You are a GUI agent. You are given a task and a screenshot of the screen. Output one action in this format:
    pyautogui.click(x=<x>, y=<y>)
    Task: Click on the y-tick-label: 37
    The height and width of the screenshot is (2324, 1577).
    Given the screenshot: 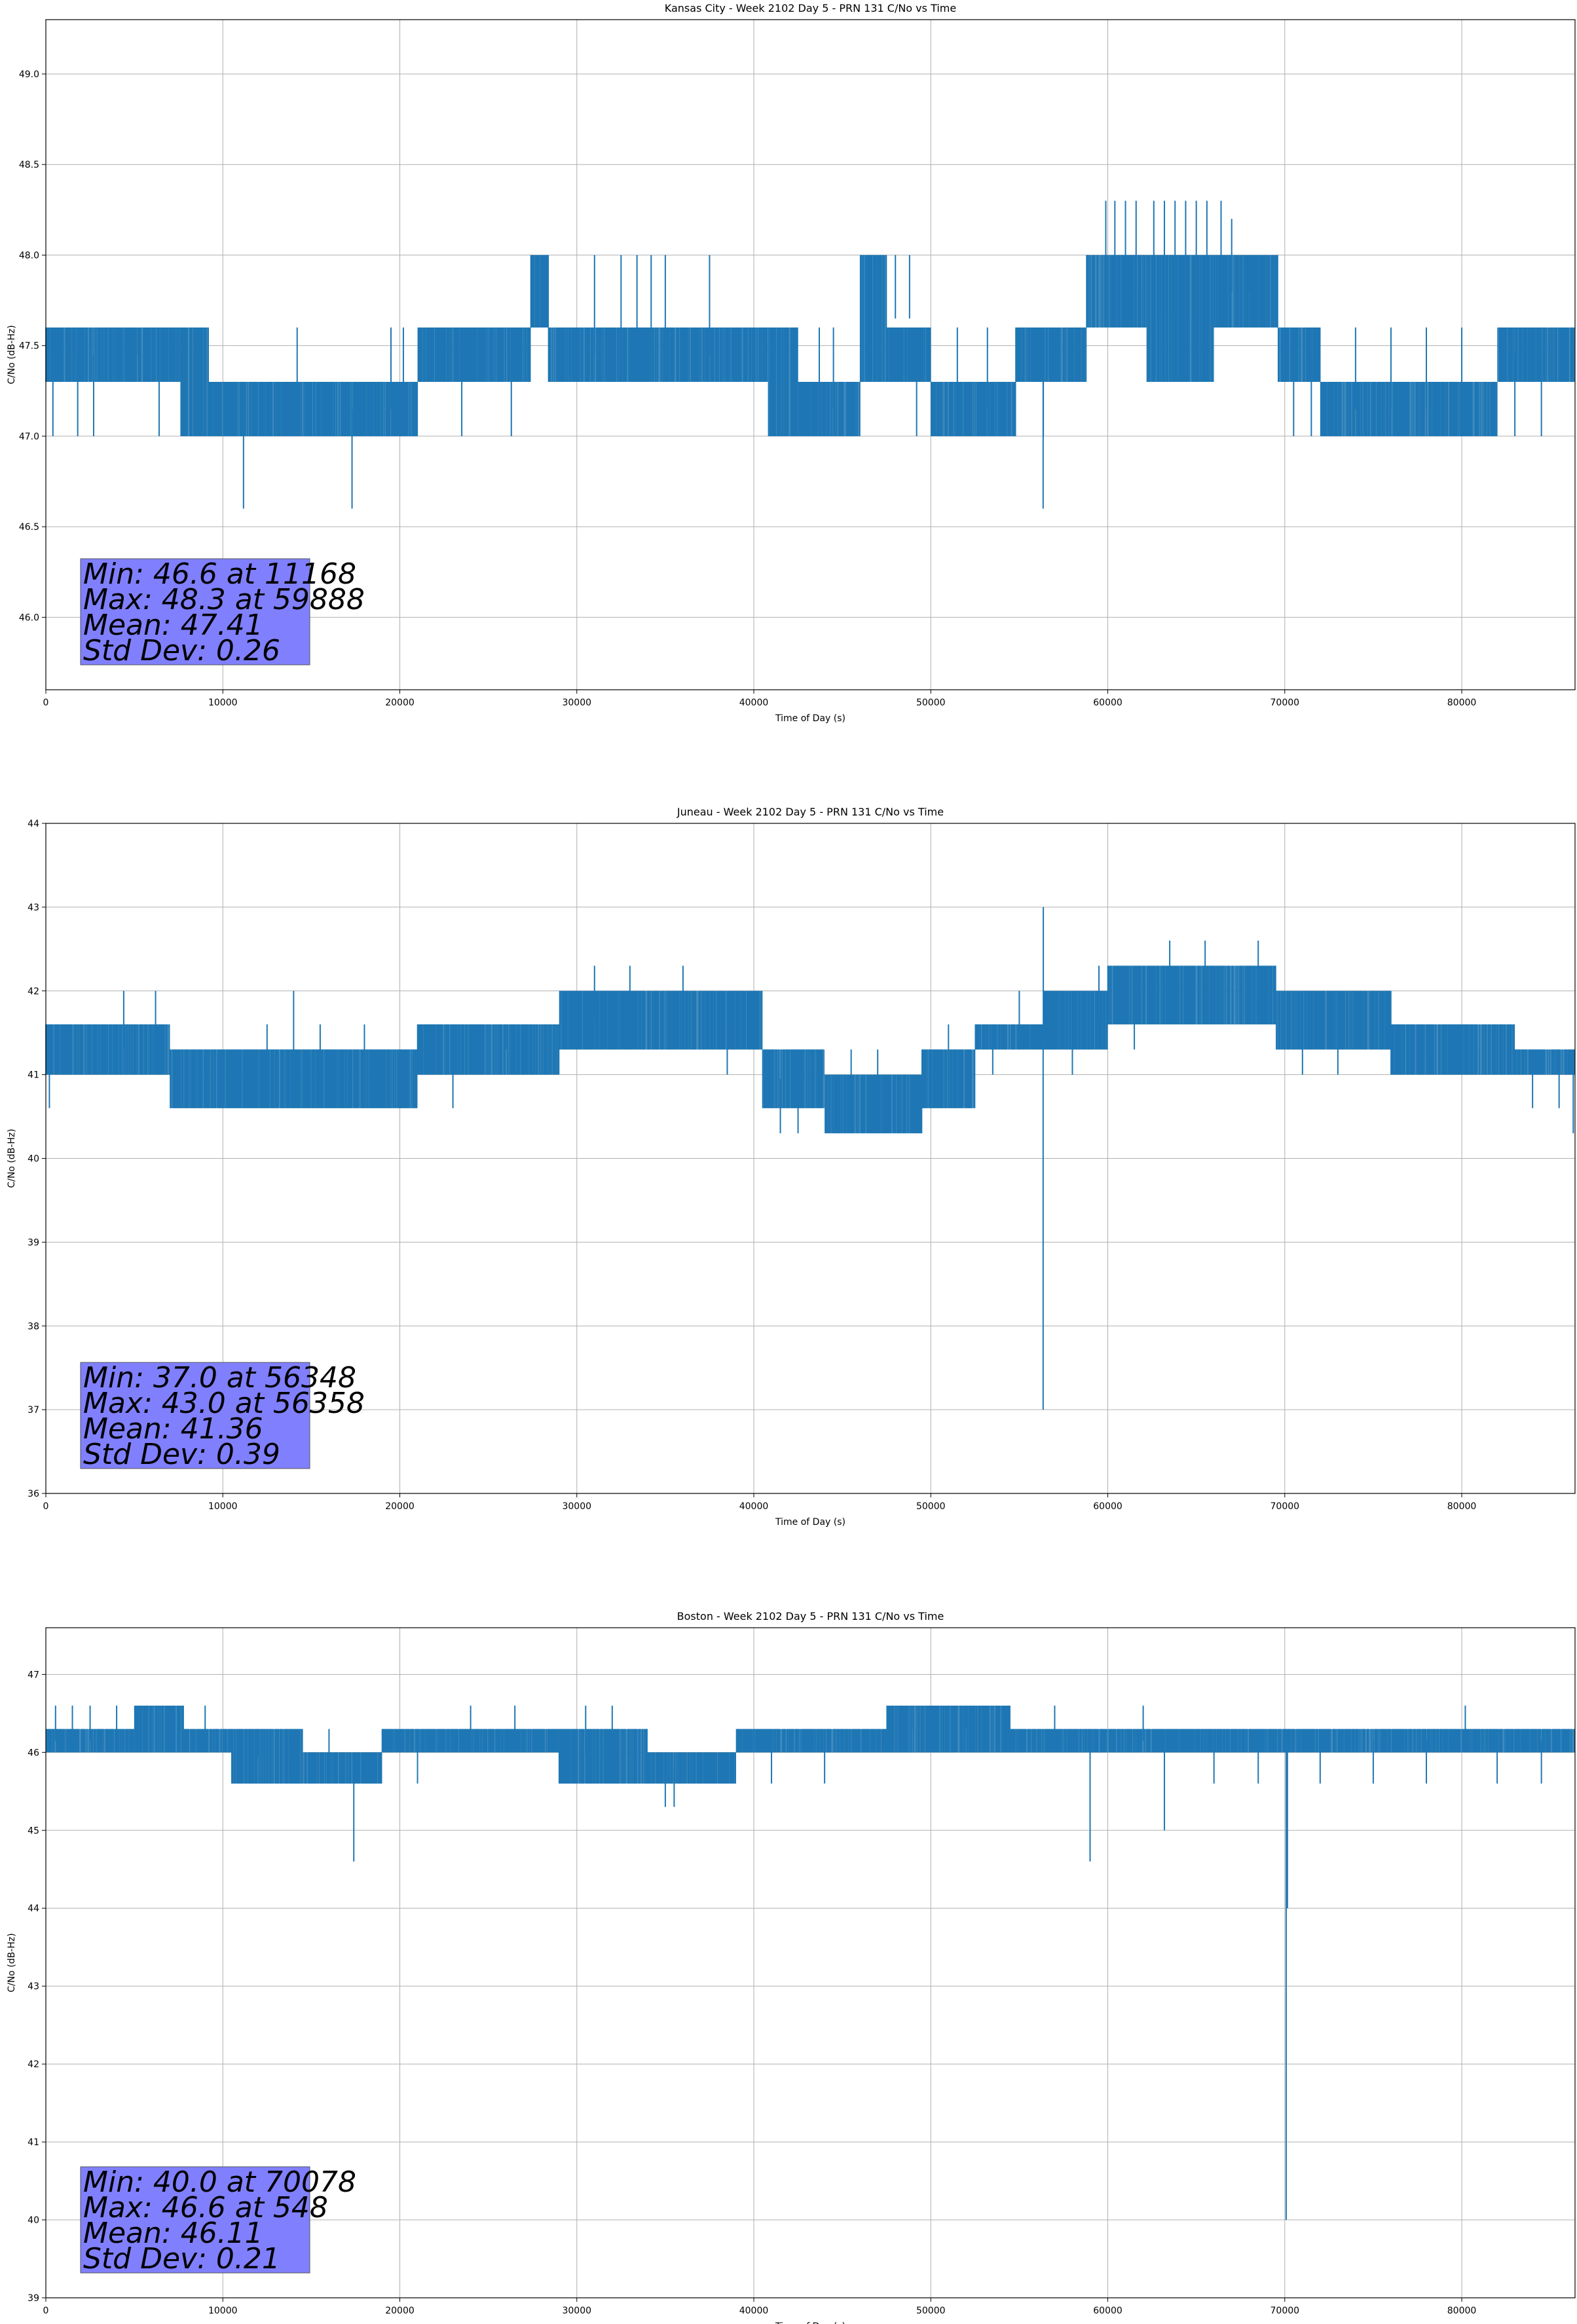 What is the action you would take?
    pyautogui.click(x=33, y=1410)
    